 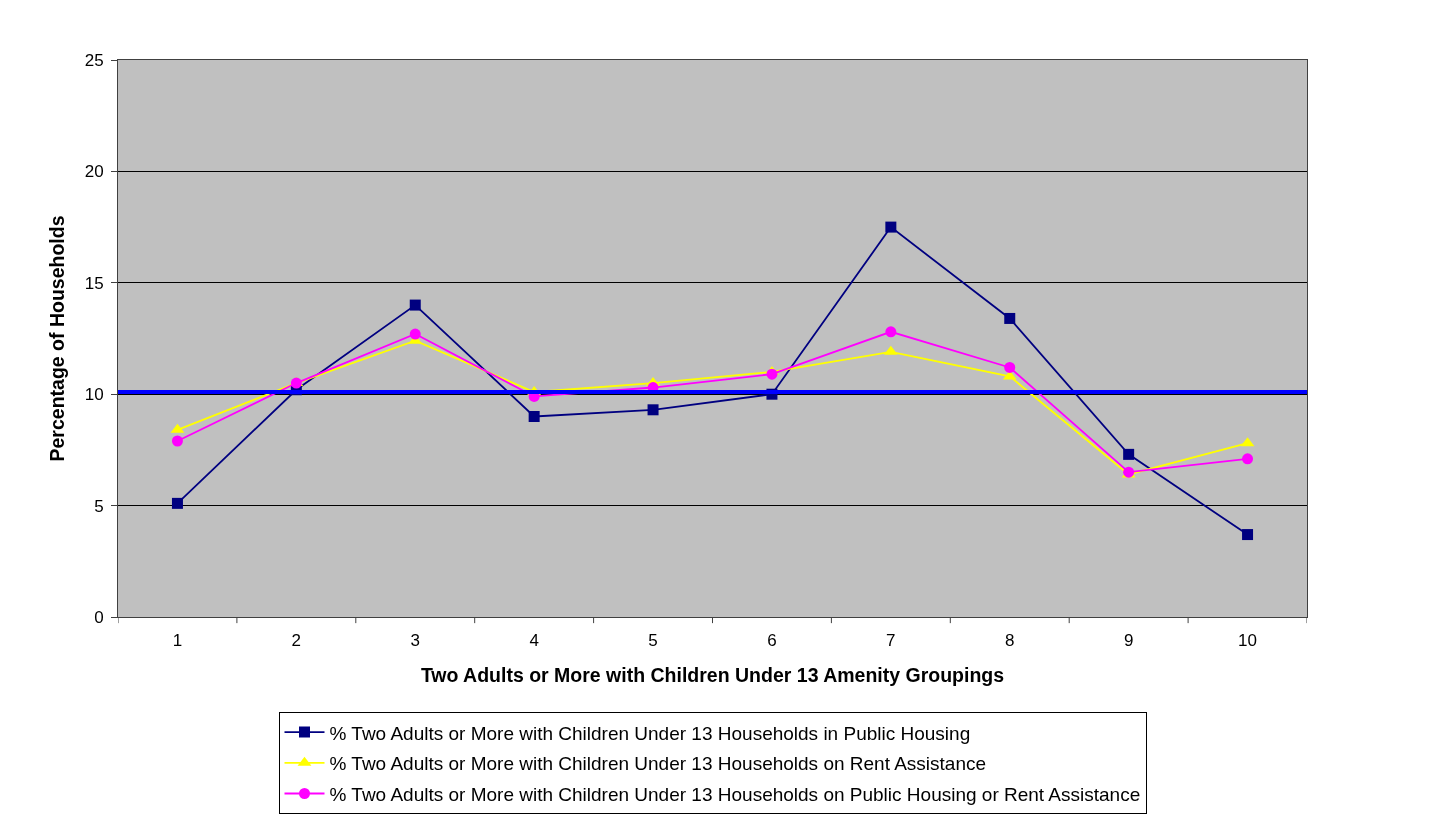 I want to click on y-tick-label: 5, so click(x=99, y=506).